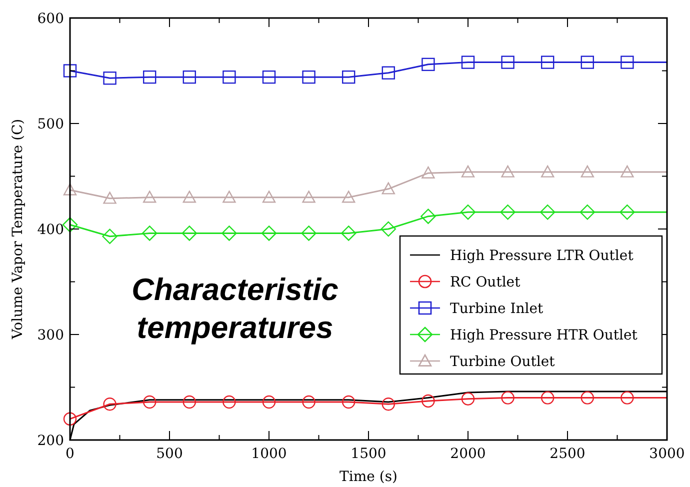 The height and width of the screenshot is (487, 690). What do you see at coordinates (235, 308) in the screenshot?
I see `annotation: Characteristic temperatures` at bounding box center [235, 308].